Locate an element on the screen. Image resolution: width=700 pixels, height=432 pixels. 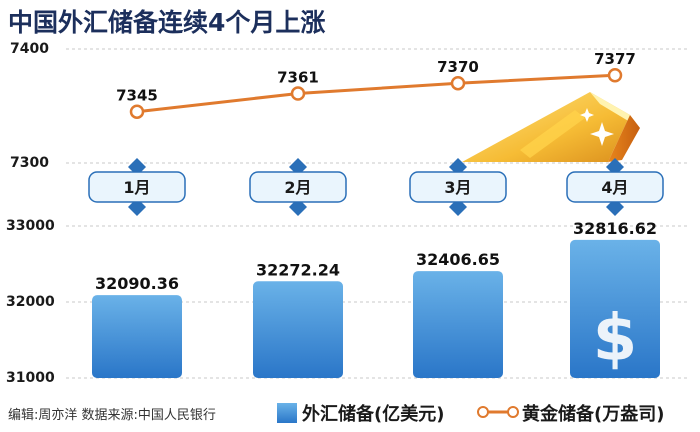
x-tick-label: 4月 is located at coordinates (614, 187).